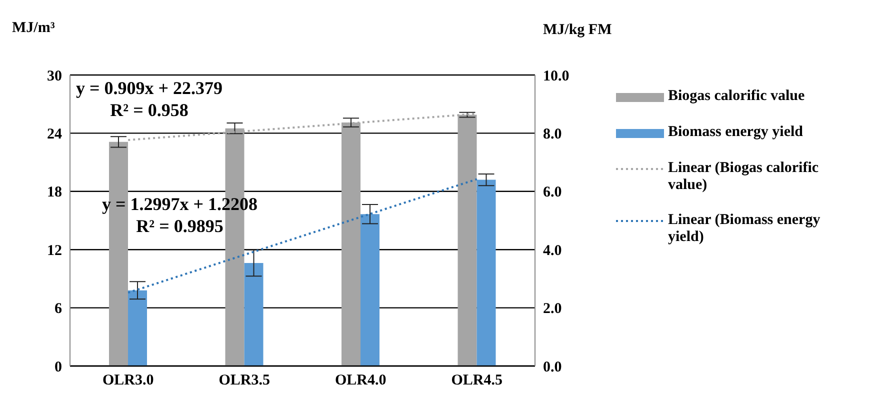 This screenshot has height=404, width=889. I want to click on y2-tick-label: 2.0, so click(552, 309).